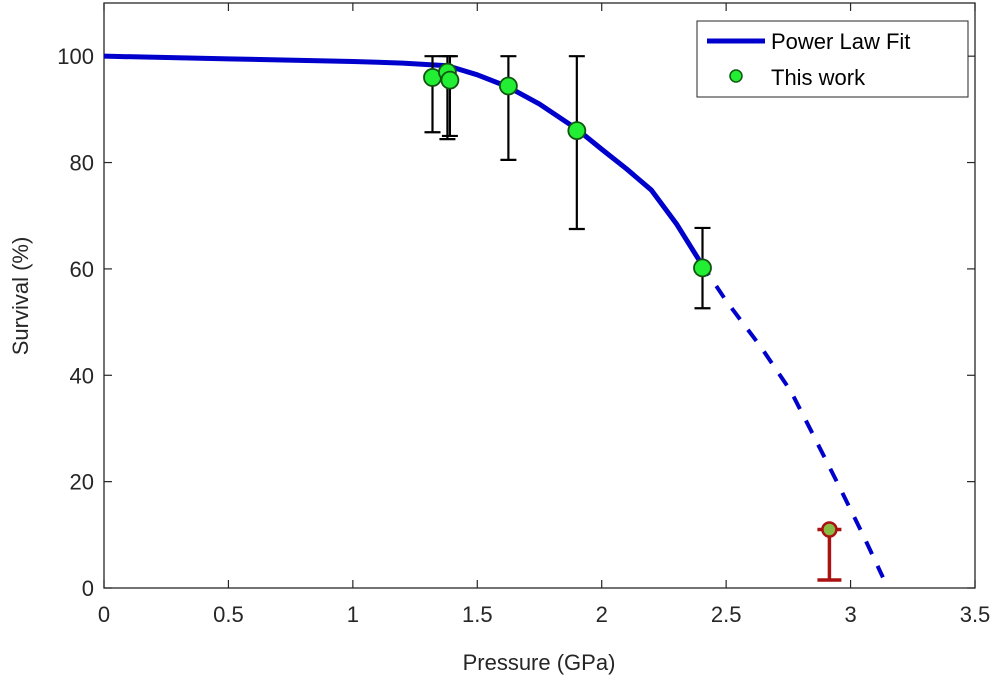 The width and height of the screenshot is (1000, 685). What do you see at coordinates (20, 296) in the screenshot?
I see `y-axis-title: Survival (%)` at bounding box center [20, 296].